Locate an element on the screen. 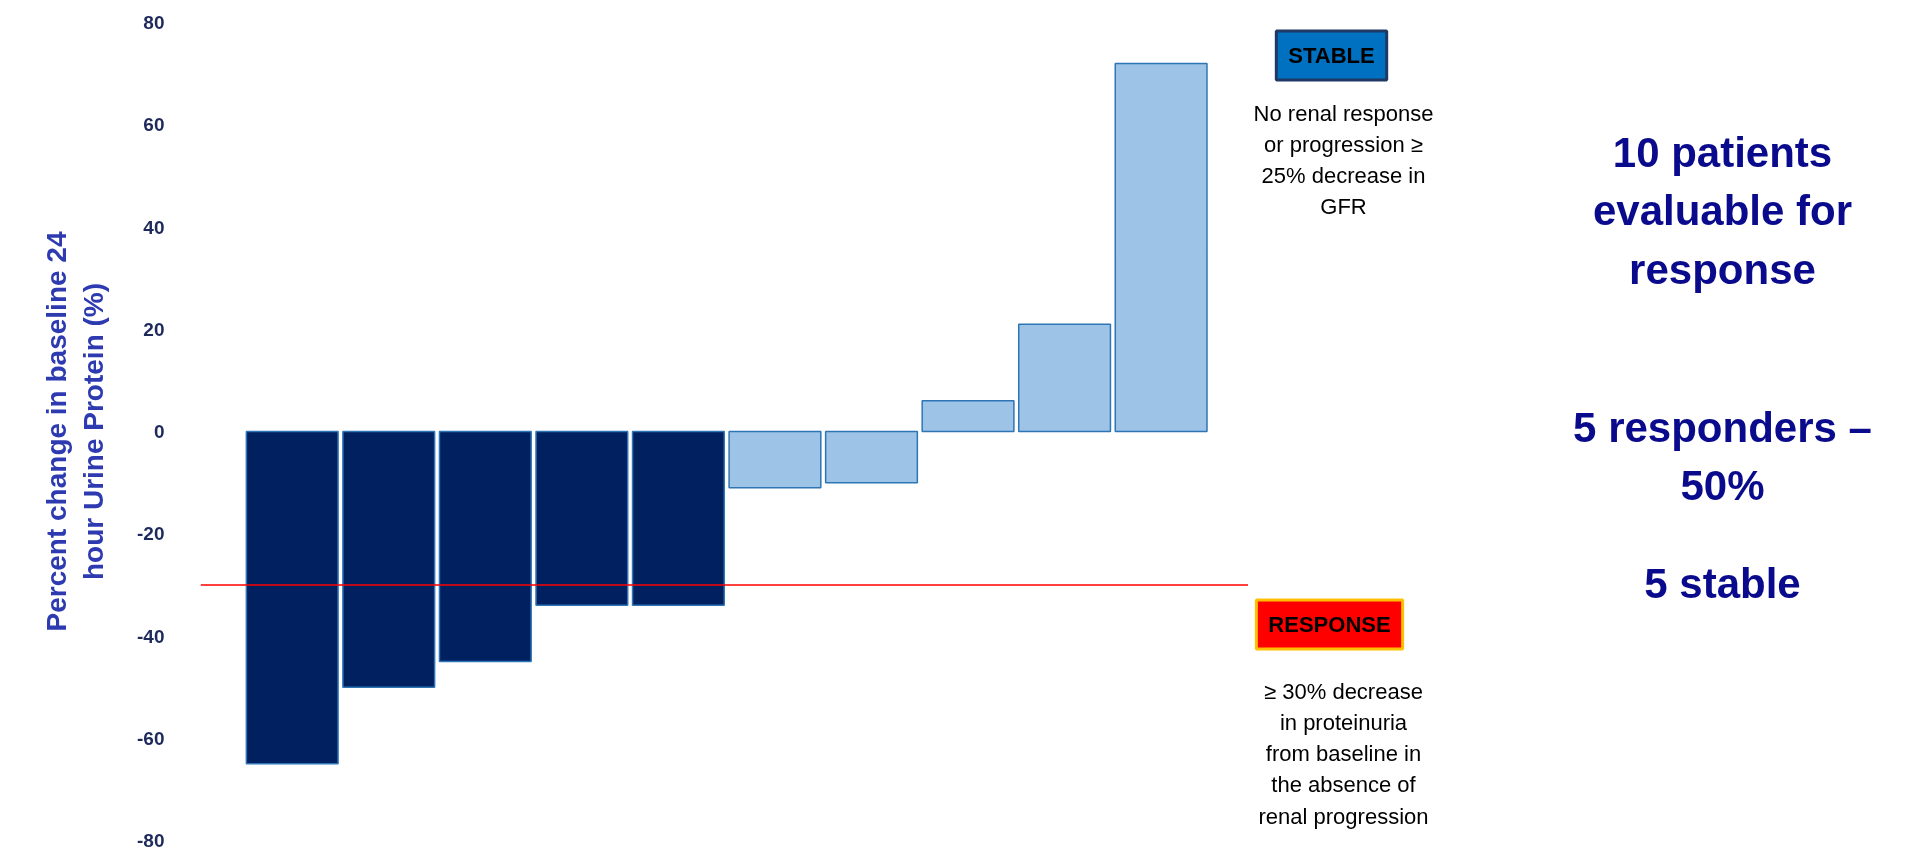 Image resolution: width=1915 pixels, height=853 pixels. text: STABLE is located at coordinates (1331, 55).